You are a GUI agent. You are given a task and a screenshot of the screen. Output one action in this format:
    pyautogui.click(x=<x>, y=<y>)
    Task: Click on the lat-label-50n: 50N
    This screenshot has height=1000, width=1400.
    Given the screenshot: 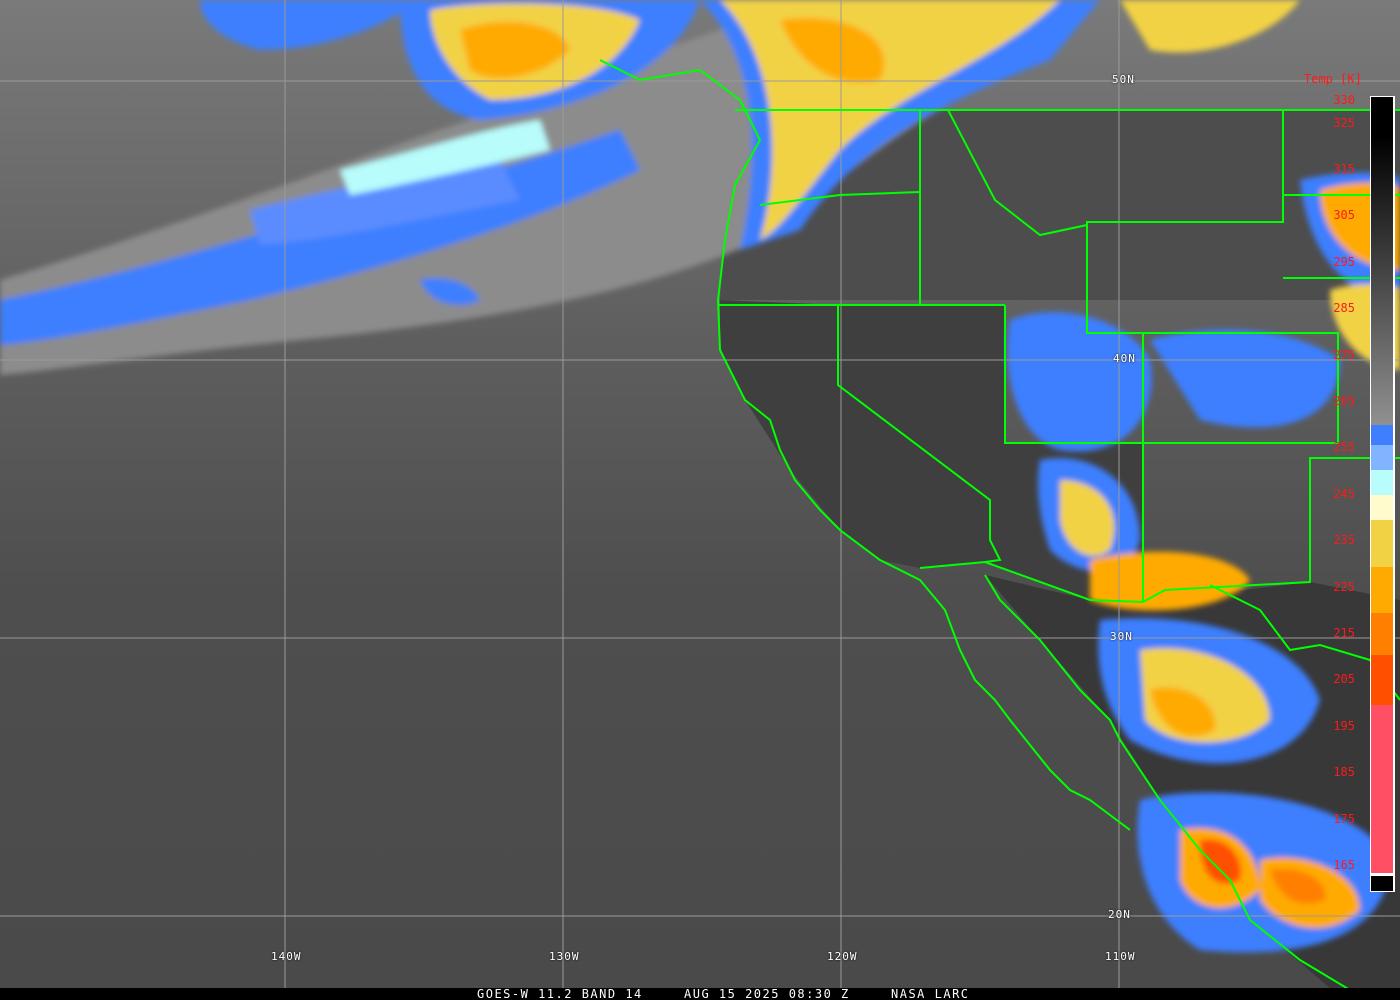 What is the action you would take?
    pyautogui.click(x=1123, y=79)
    